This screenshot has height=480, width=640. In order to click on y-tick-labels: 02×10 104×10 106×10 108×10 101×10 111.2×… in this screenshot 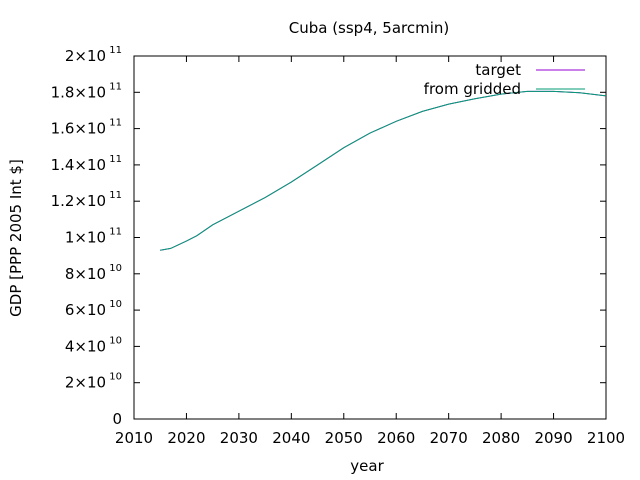, I will do `click(86, 236)`.